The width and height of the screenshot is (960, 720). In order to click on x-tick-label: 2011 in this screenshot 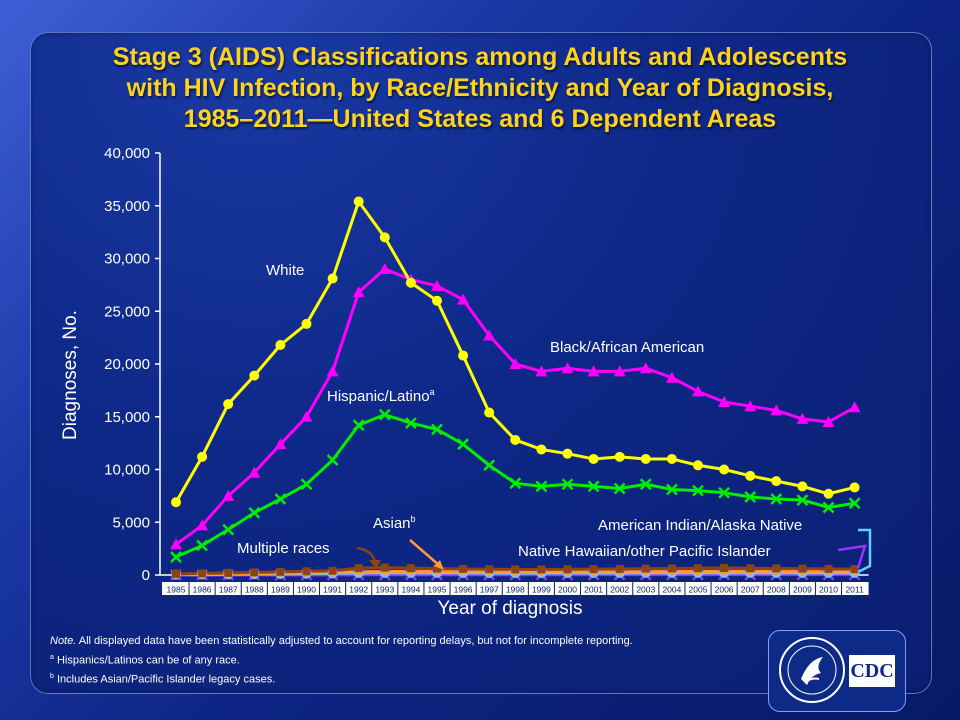, I will do `click(854, 590)`.